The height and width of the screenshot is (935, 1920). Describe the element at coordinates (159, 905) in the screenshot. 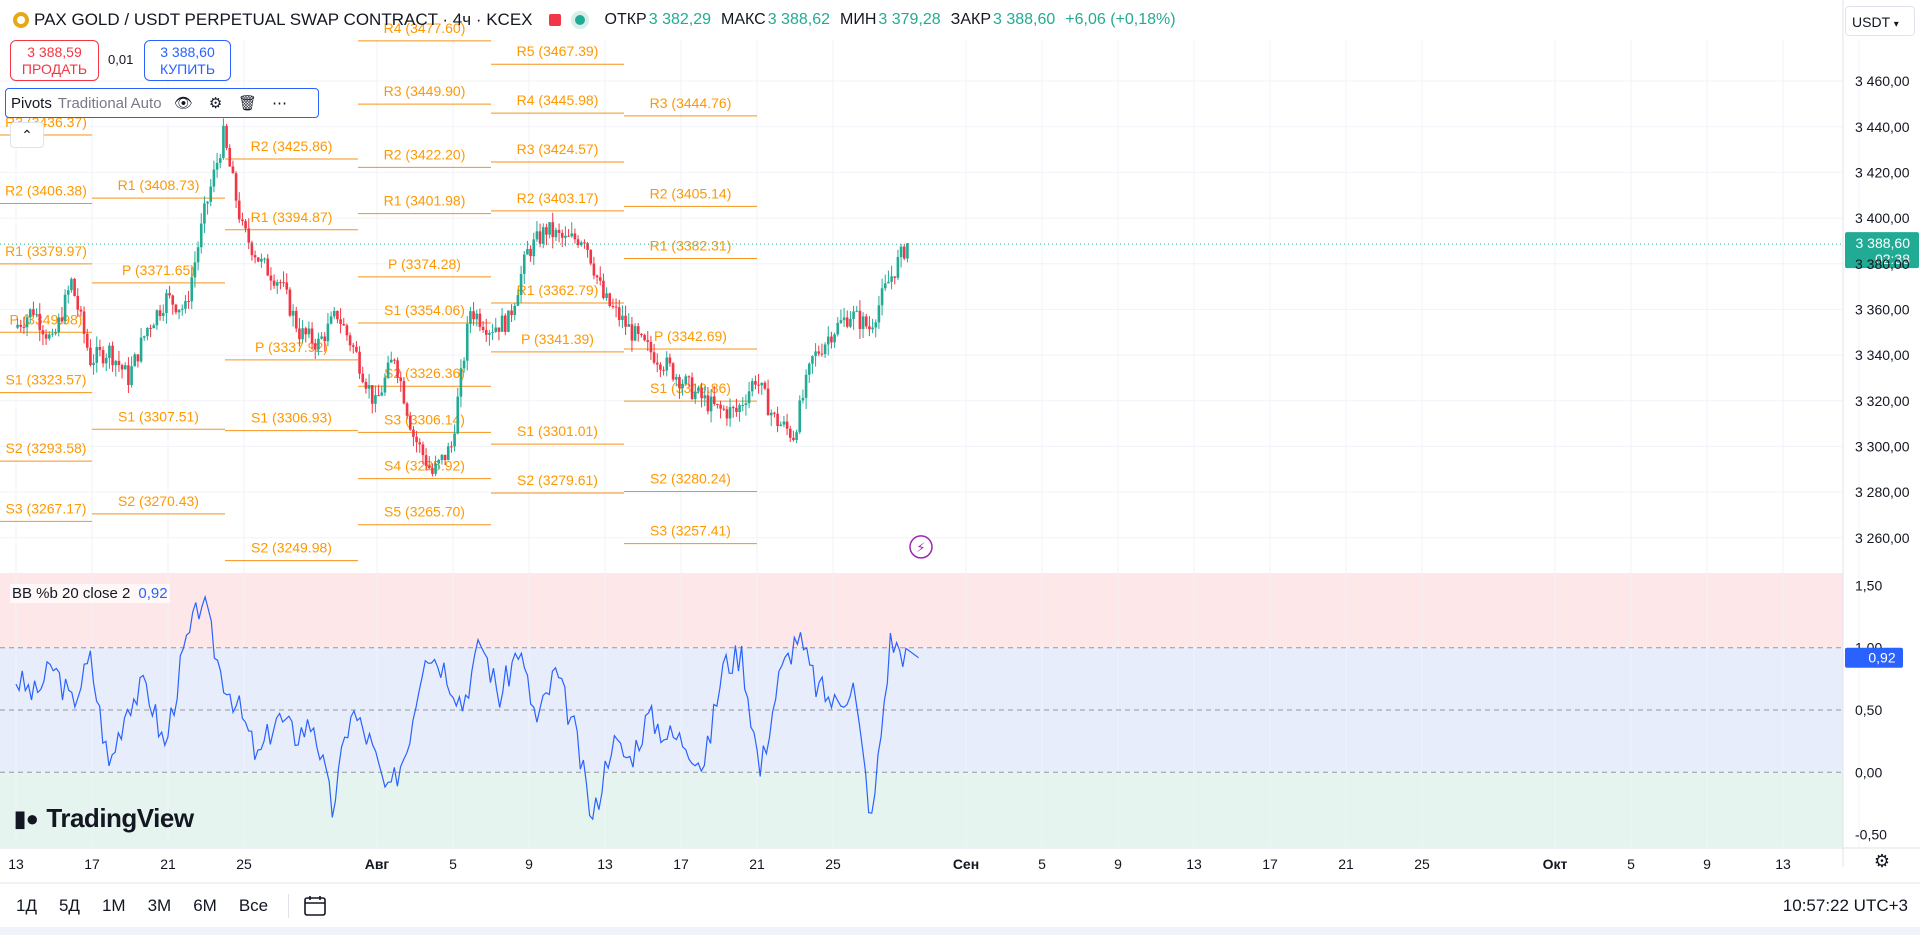

I see `range-3m: 3М` at that location.